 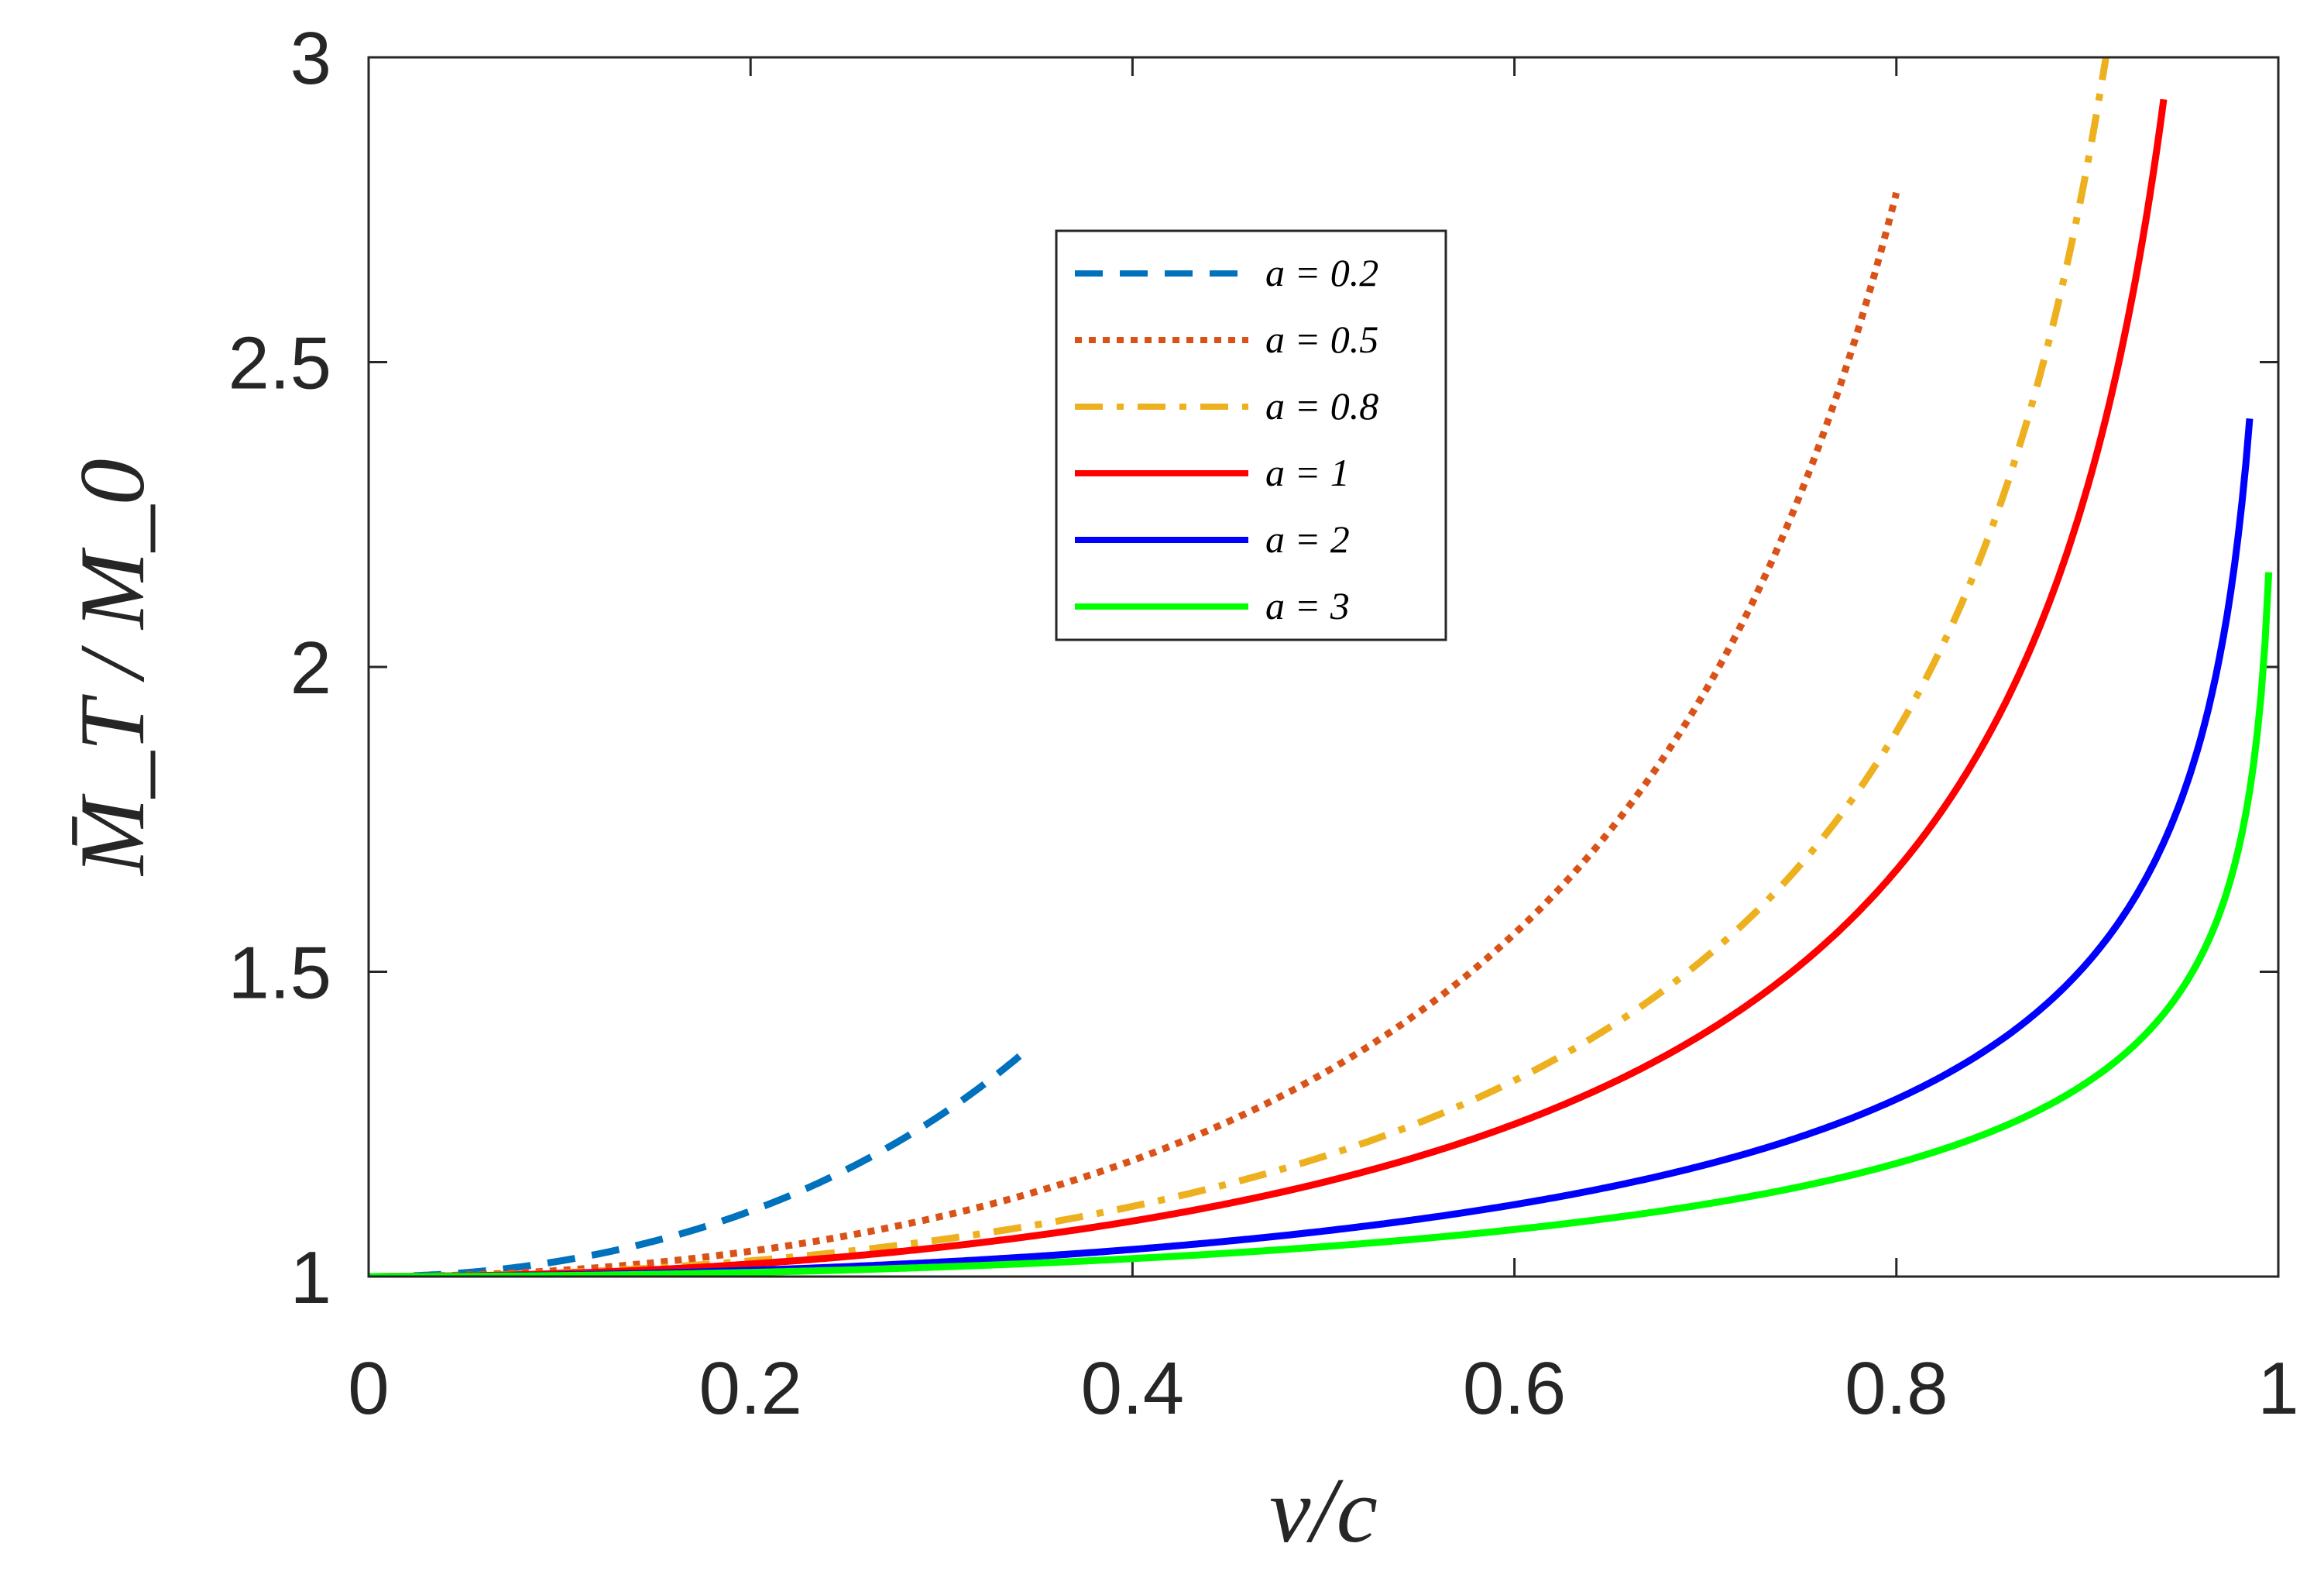 I want to click on y-tick-labels: 1 1.5 2 2.5 3, so click(x=279, y=668).